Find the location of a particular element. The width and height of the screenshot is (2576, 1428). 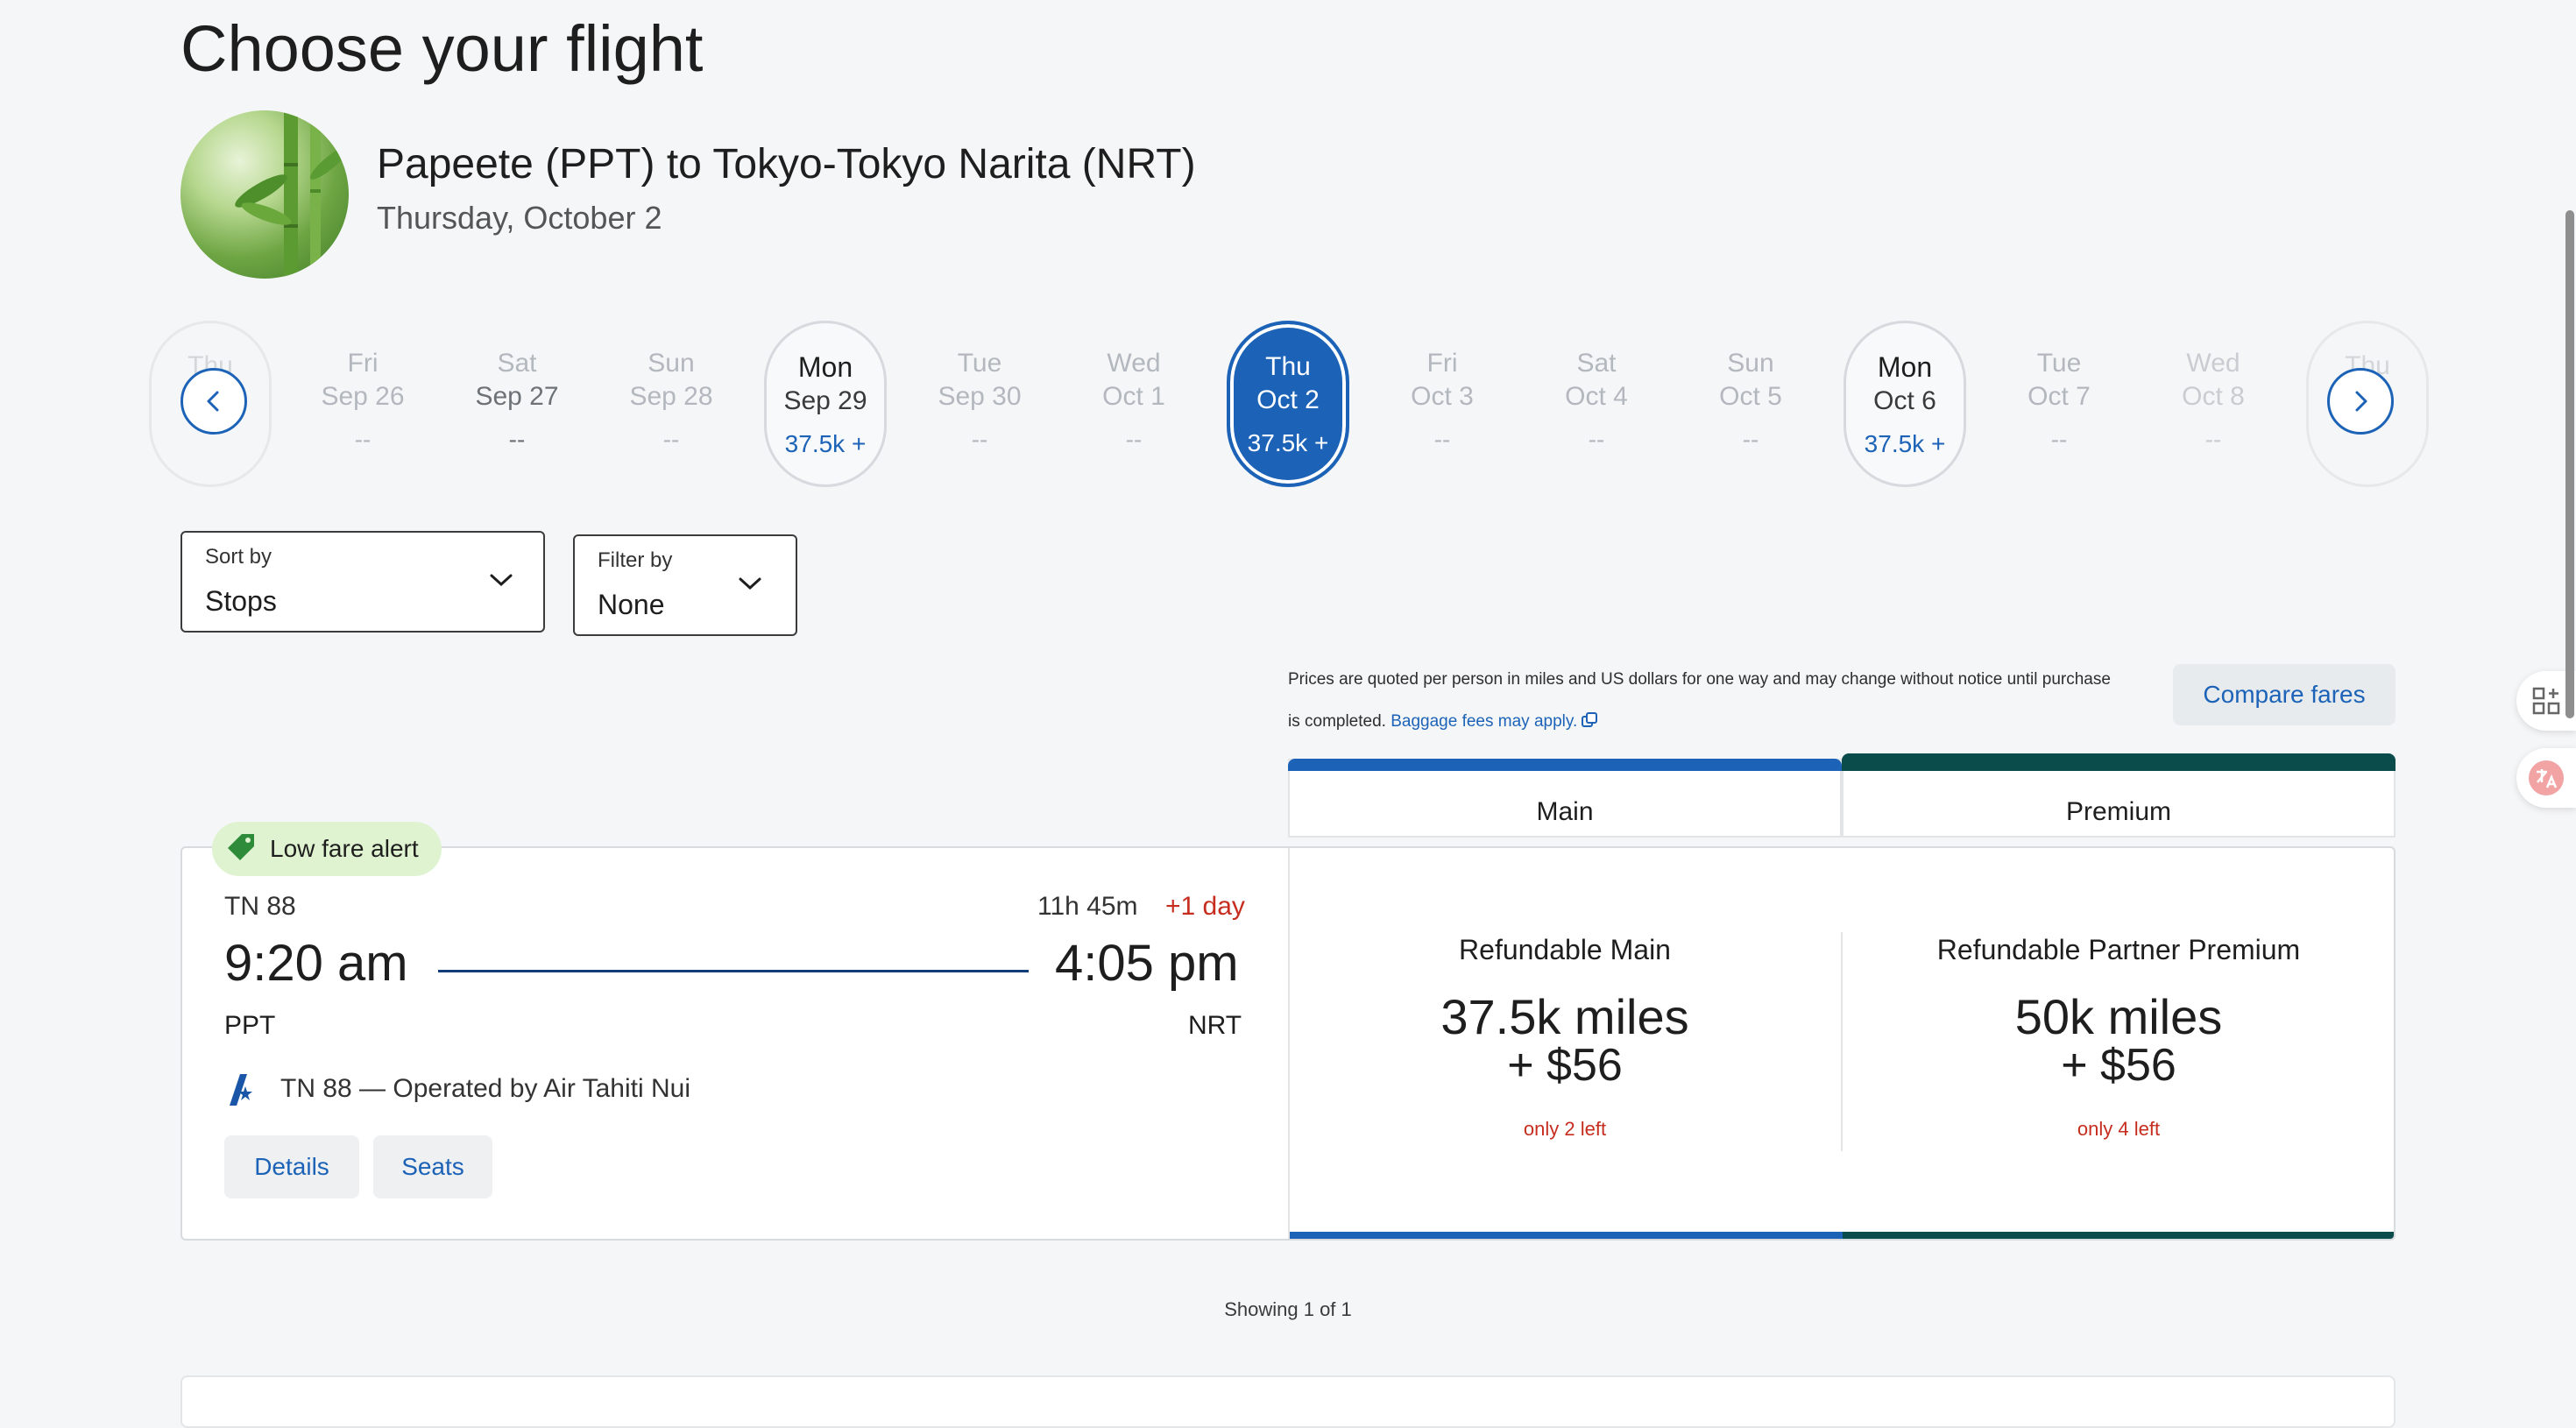

scrollbar-thumb is located at coordinates (2569, 464).